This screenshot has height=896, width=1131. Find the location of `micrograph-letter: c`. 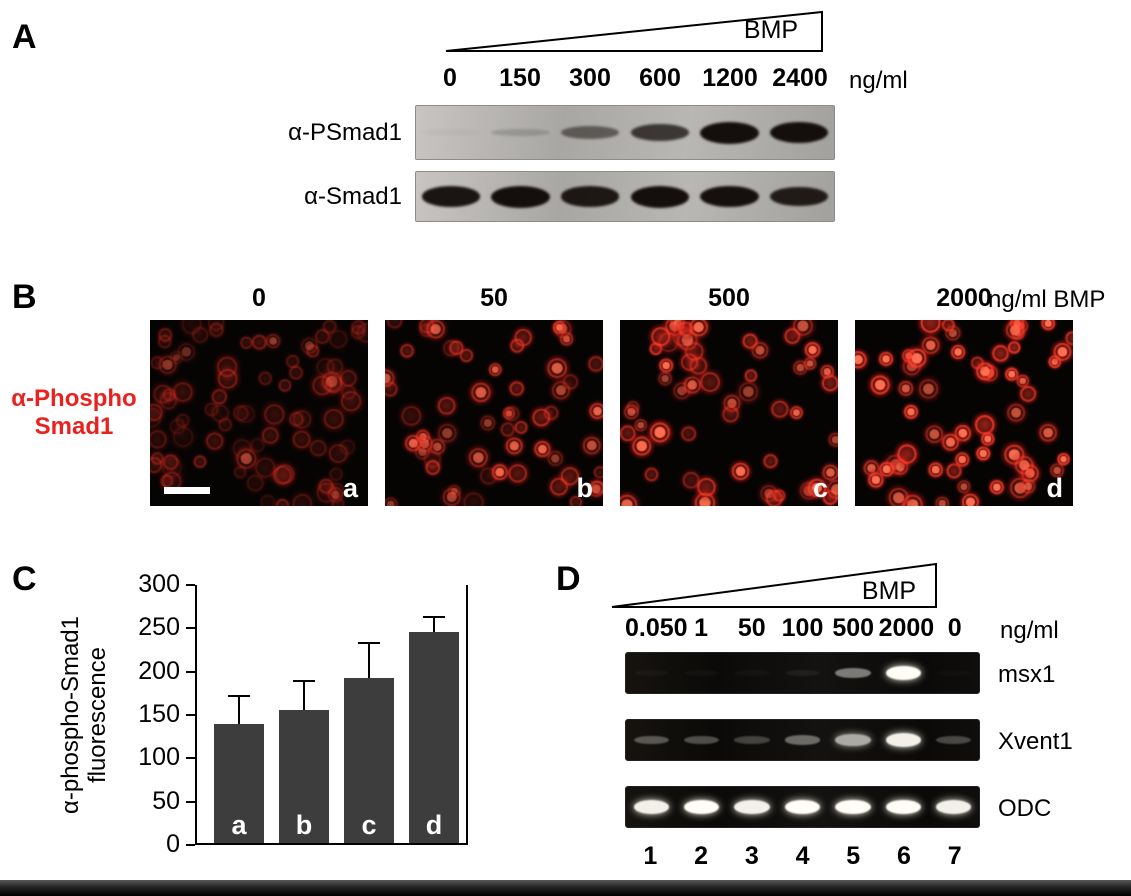

micrograph-letter: c is located at coordinates (820, 488).